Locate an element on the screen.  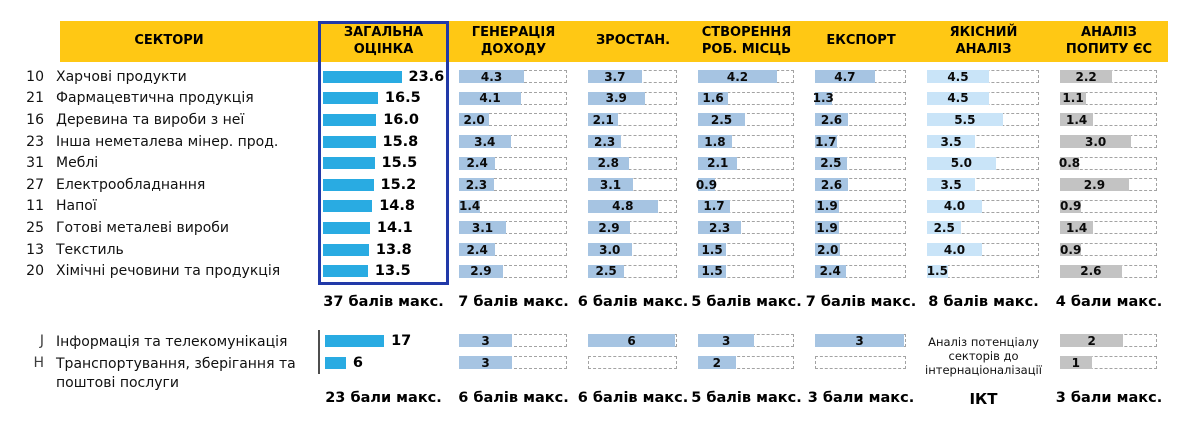
bar-fill: 0.9 is located at coordinates (1071, 206).